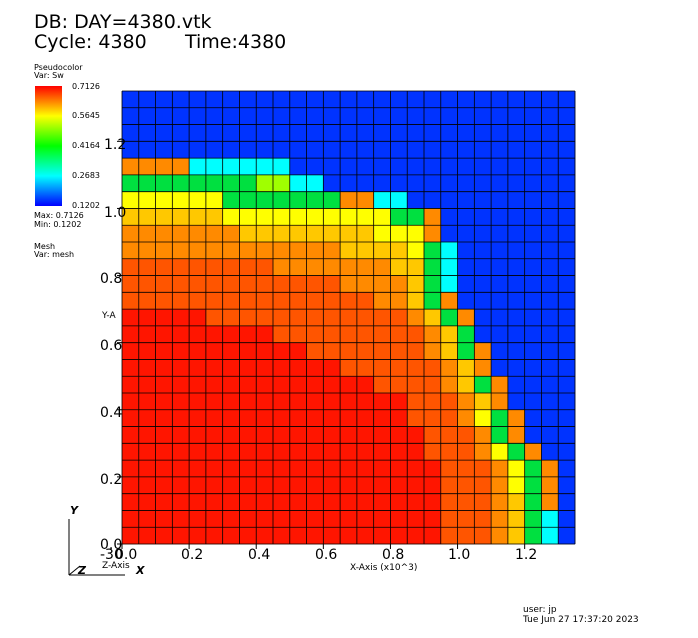  I want to click on legend-min: Min: 0.1202, so click(58, 224).